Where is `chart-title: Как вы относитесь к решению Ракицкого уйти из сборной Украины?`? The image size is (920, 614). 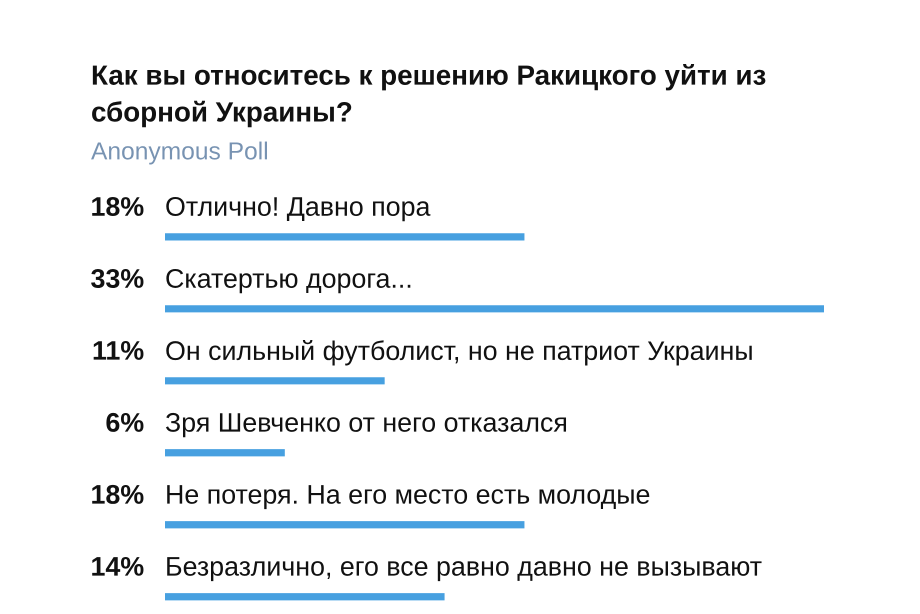 chart-title: Как вы относитесь к решению Ракицкого уйти из сборной Украины? is located at coordinates (429, 96).